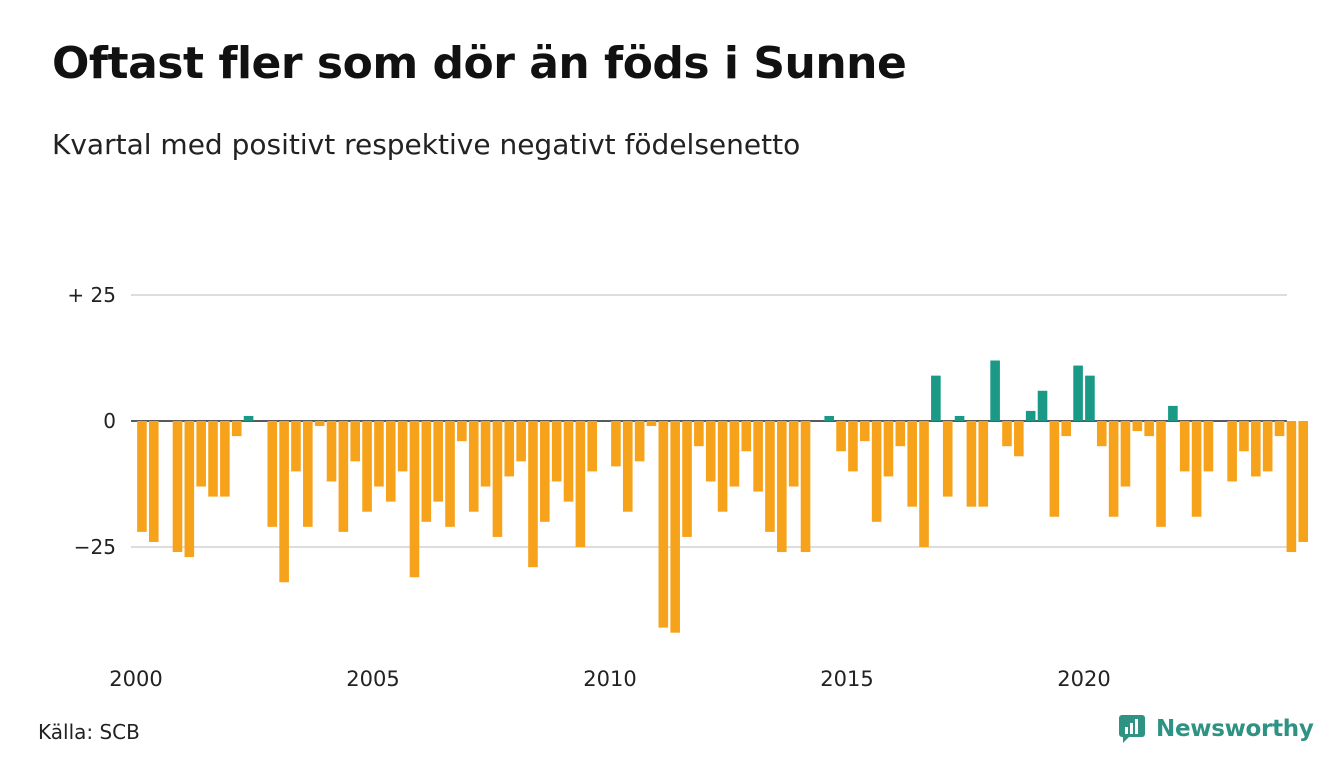  I want to click on bar-2010Q3, so click(639, 441).